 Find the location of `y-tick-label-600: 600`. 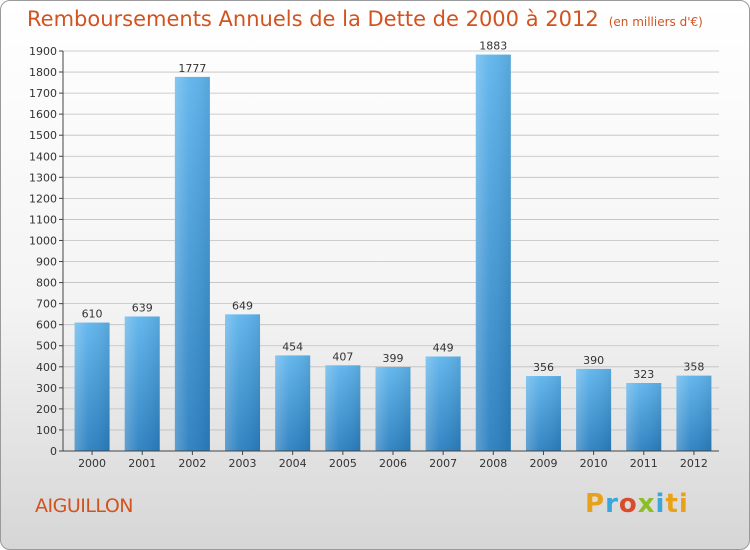

y-tick-label-600: 600 is located at coordinates (46, 325).